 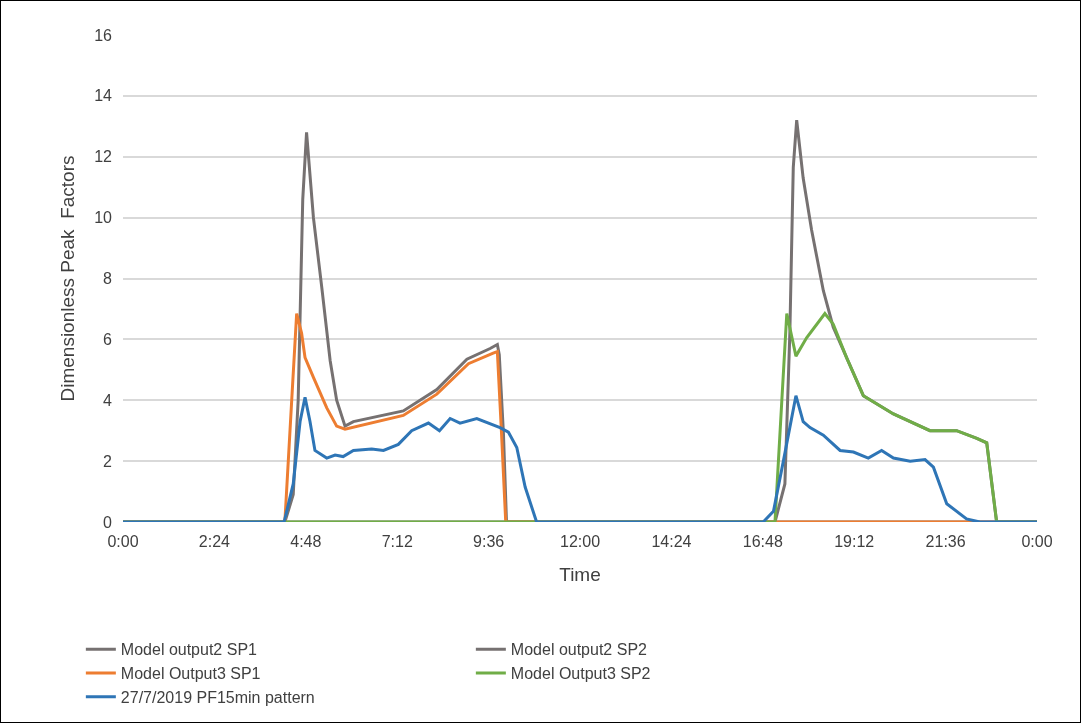 I want to click on x-tick-label: 19:12, so click(x=854, y=541).